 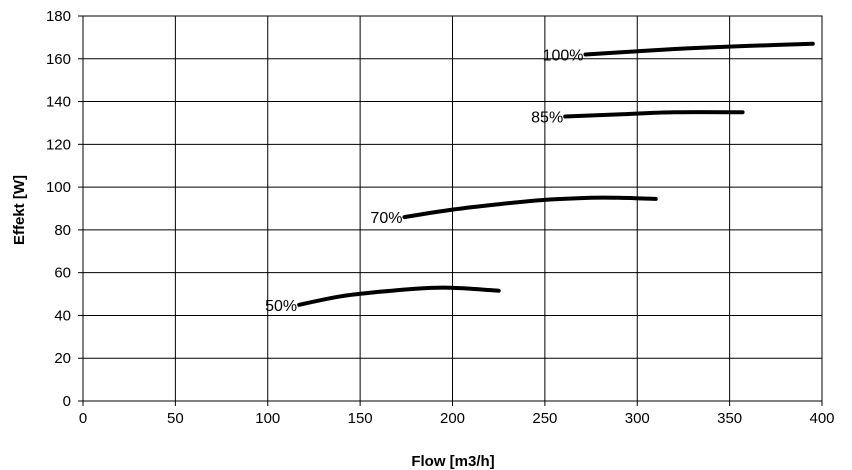 What do you see at coordinates (62, 273) in the screenshot?
I see `y-tick-label: 60` at bounding box center [62, 273].